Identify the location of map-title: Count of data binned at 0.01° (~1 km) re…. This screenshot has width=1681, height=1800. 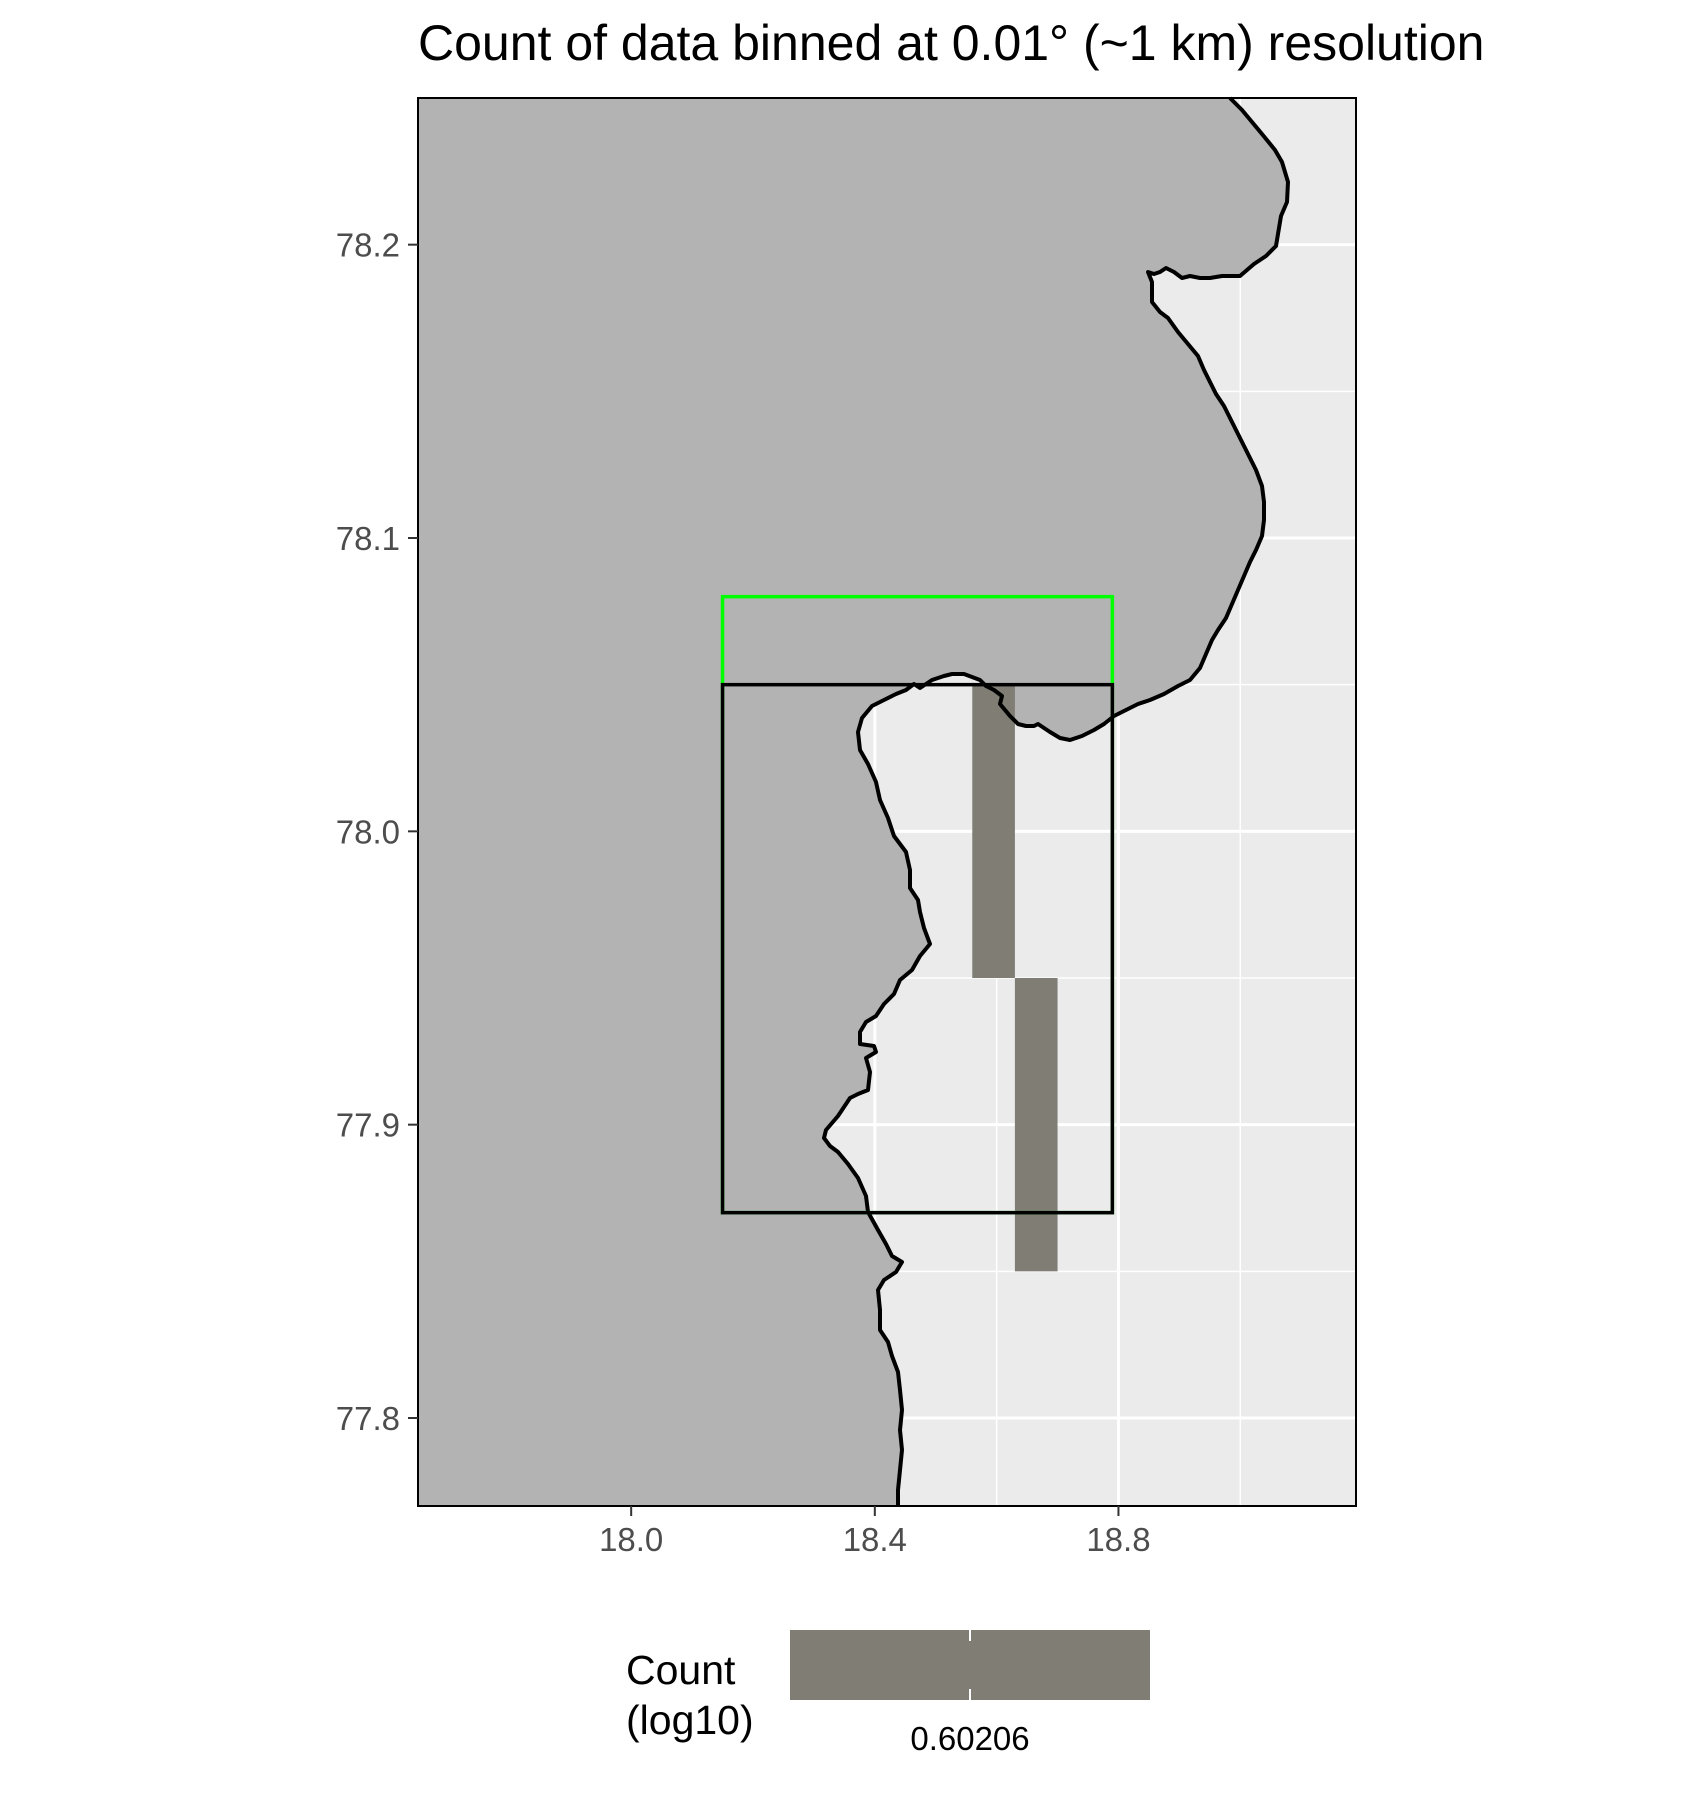
(951, 43).